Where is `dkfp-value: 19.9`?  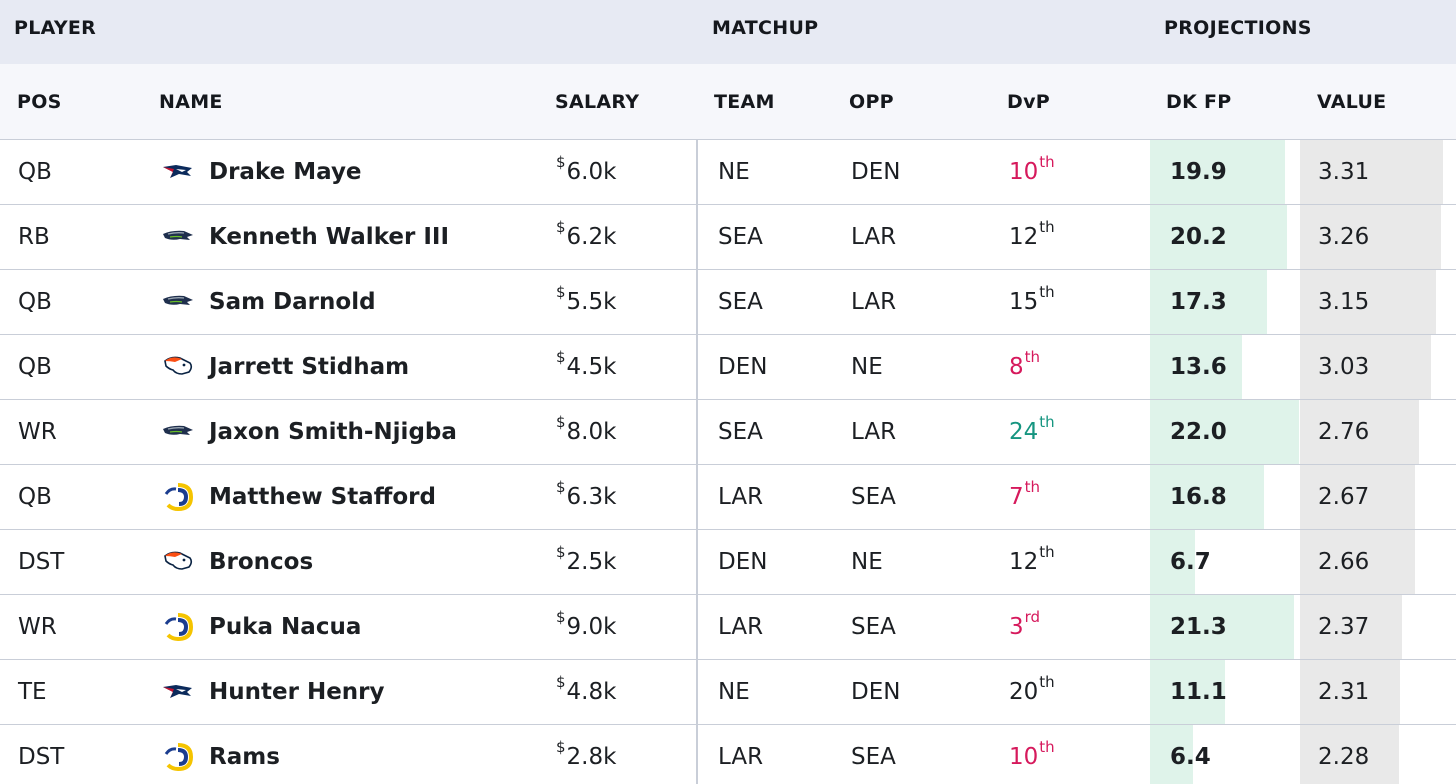
dkfp-value: 19.9 is located at coordinates (1198, 172).